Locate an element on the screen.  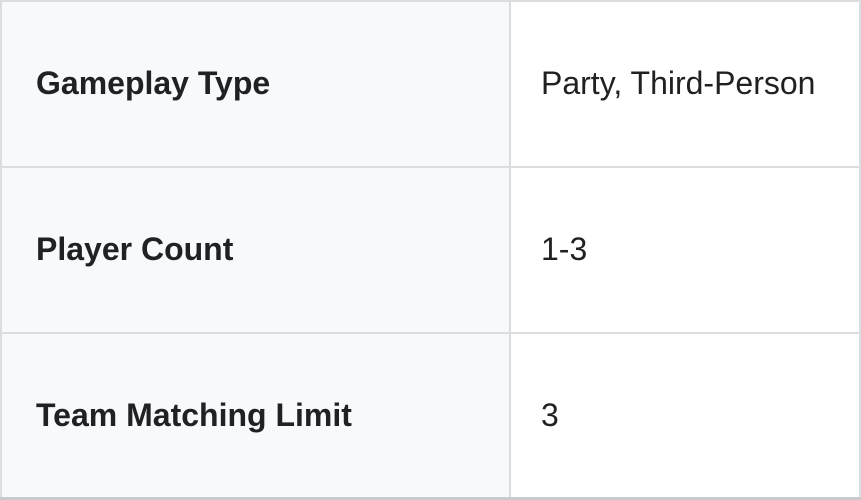
row-value: Party, Third-Person is located at coordinates (685, 84).